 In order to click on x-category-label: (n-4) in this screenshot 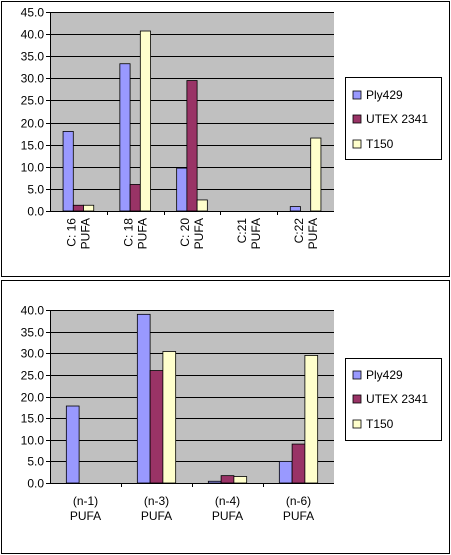, I will do `click(227, 501)`.